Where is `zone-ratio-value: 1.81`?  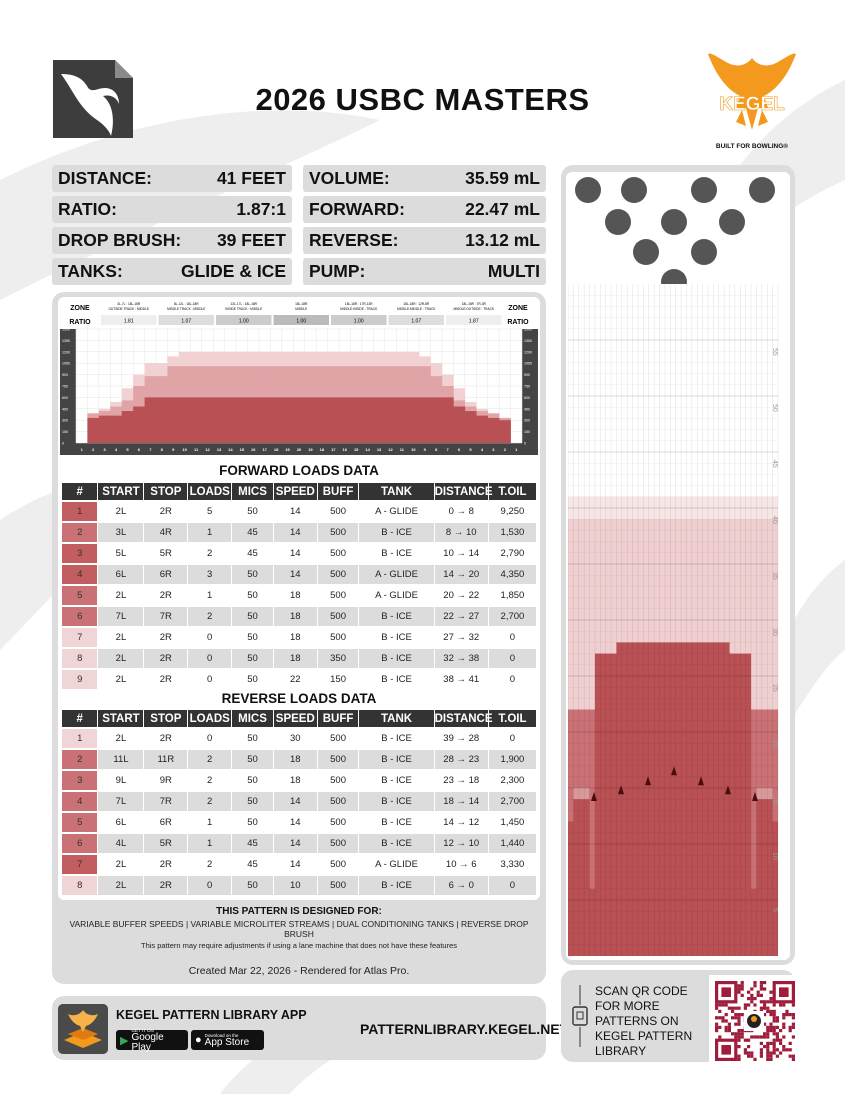
zone-ratio-value: 1.81 is located at coordinates (129, 322).